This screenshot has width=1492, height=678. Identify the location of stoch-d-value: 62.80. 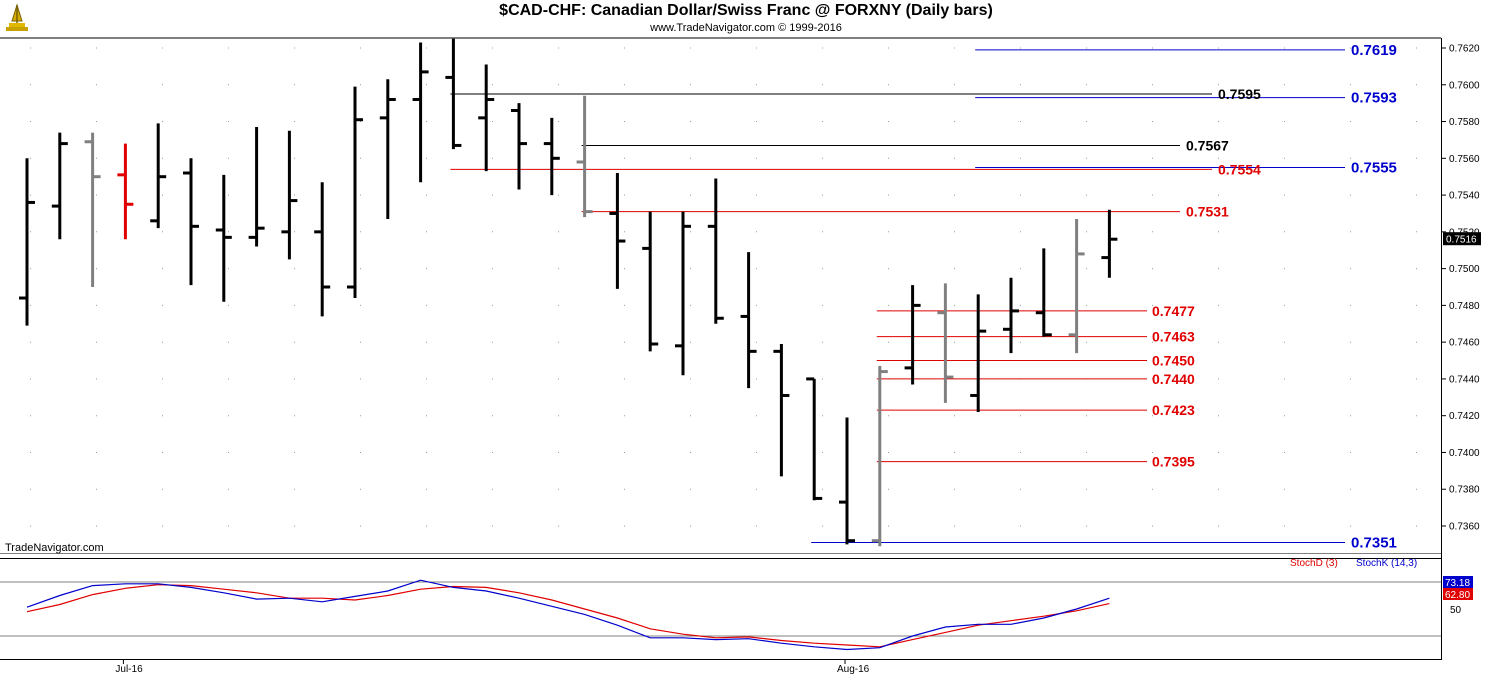
(1457, 595).